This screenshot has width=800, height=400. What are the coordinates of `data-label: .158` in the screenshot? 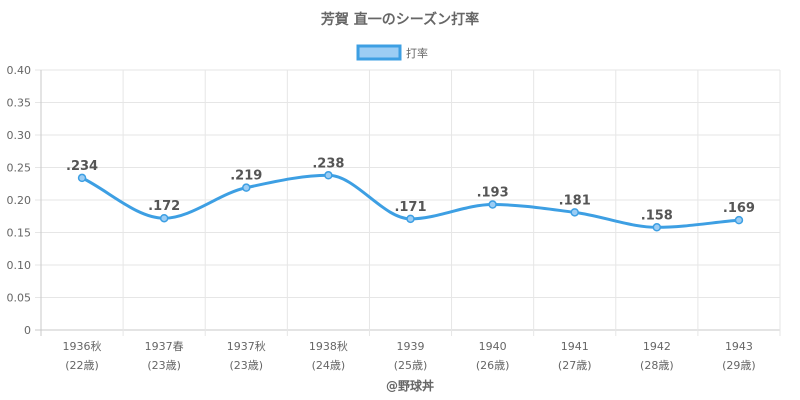 It's located at (657, 215).